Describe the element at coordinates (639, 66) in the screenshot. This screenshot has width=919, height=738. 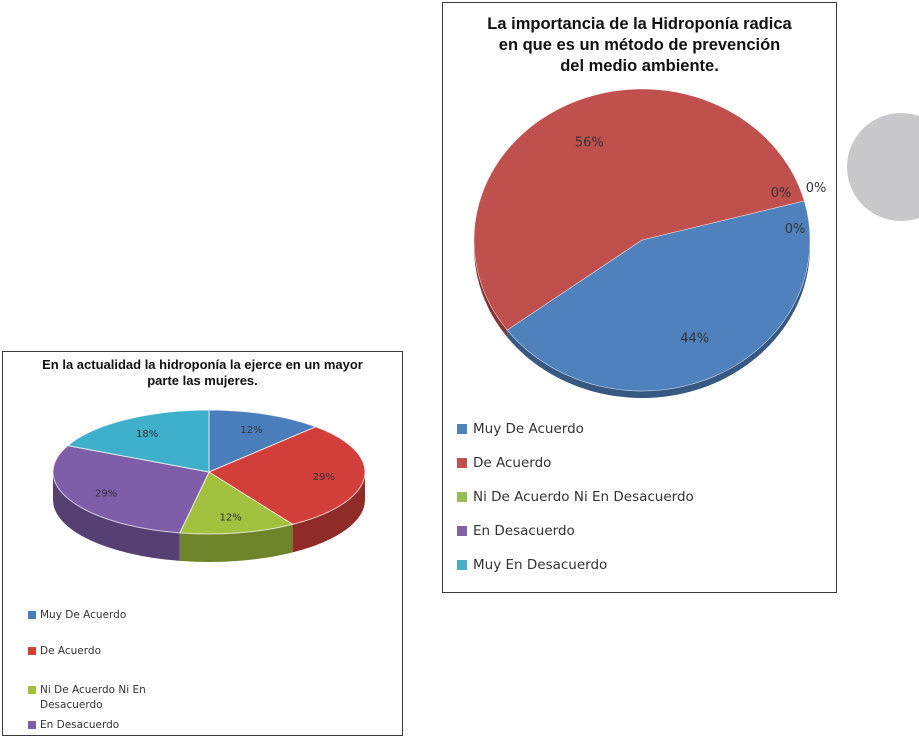
I see `title-line: del medio ambiente.` at that location.